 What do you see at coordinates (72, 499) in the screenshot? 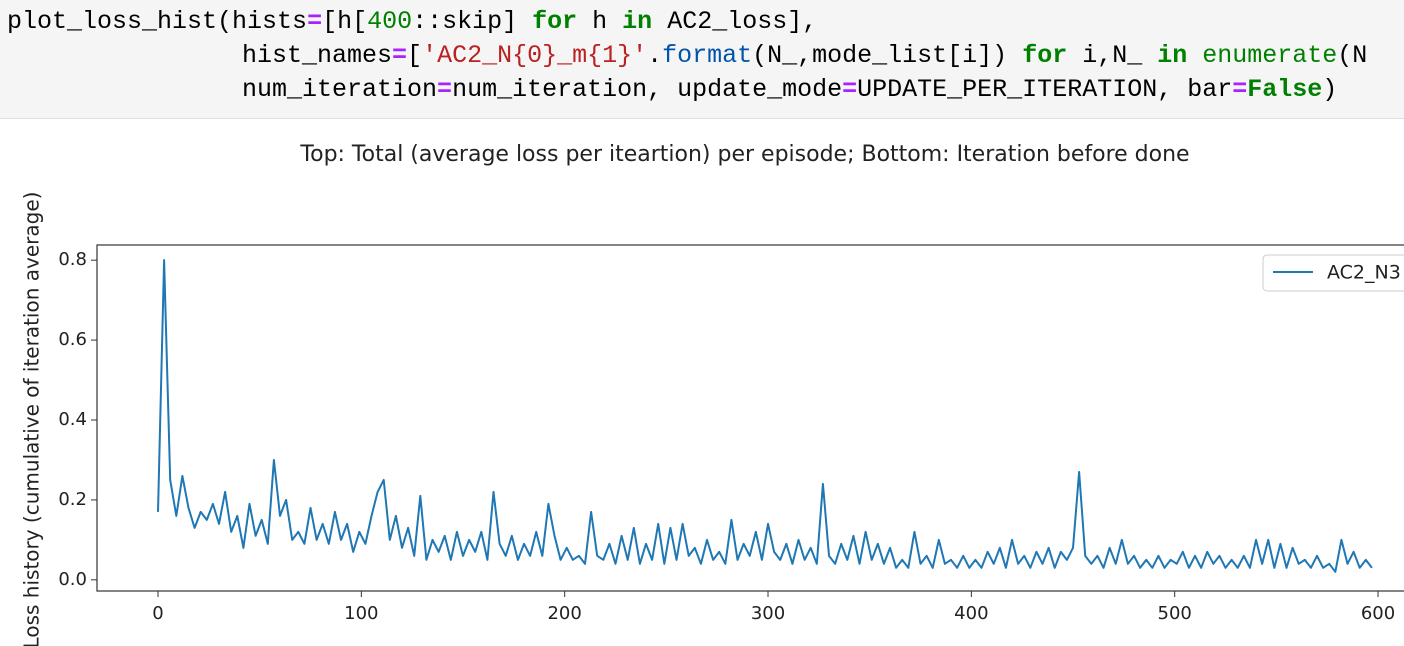
I see `y-tick-label: 0.2` at bounding box center [72, 499].